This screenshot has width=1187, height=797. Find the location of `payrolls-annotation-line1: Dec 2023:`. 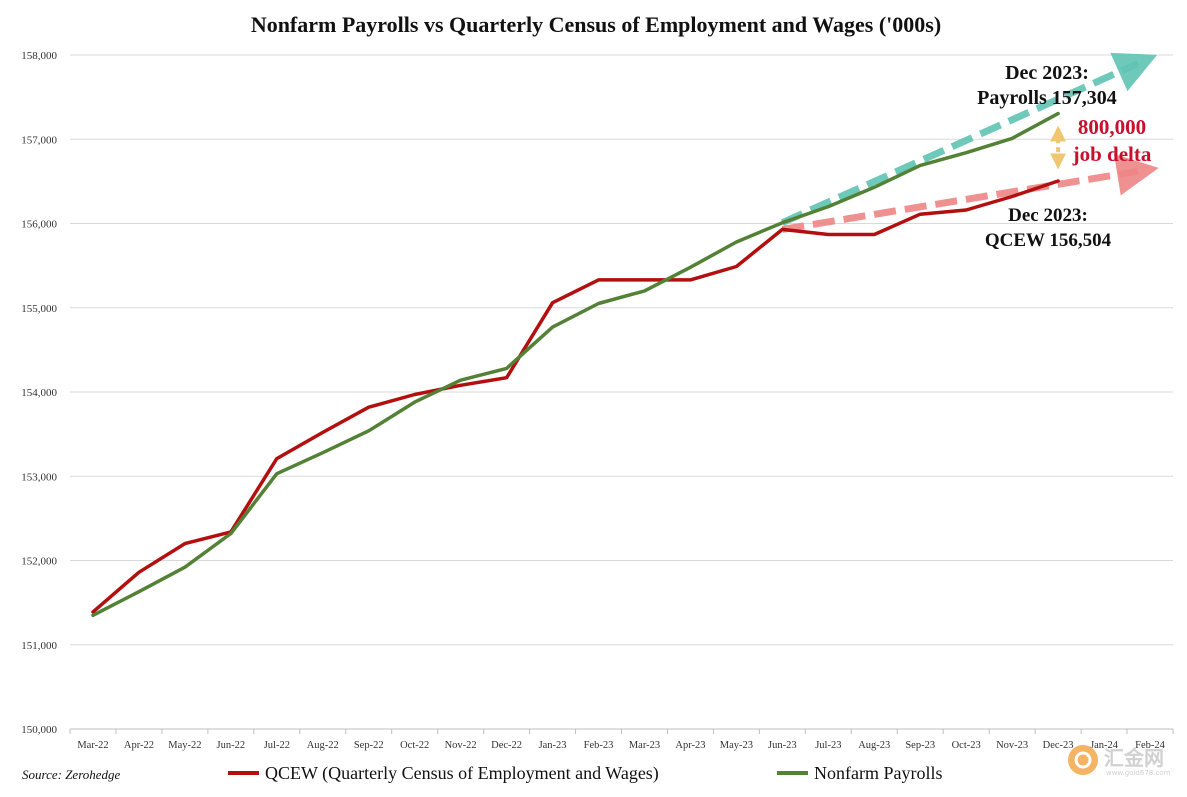

payrolls-annotation-line1: Dec 2023: is located at coordinates (1047, 73).